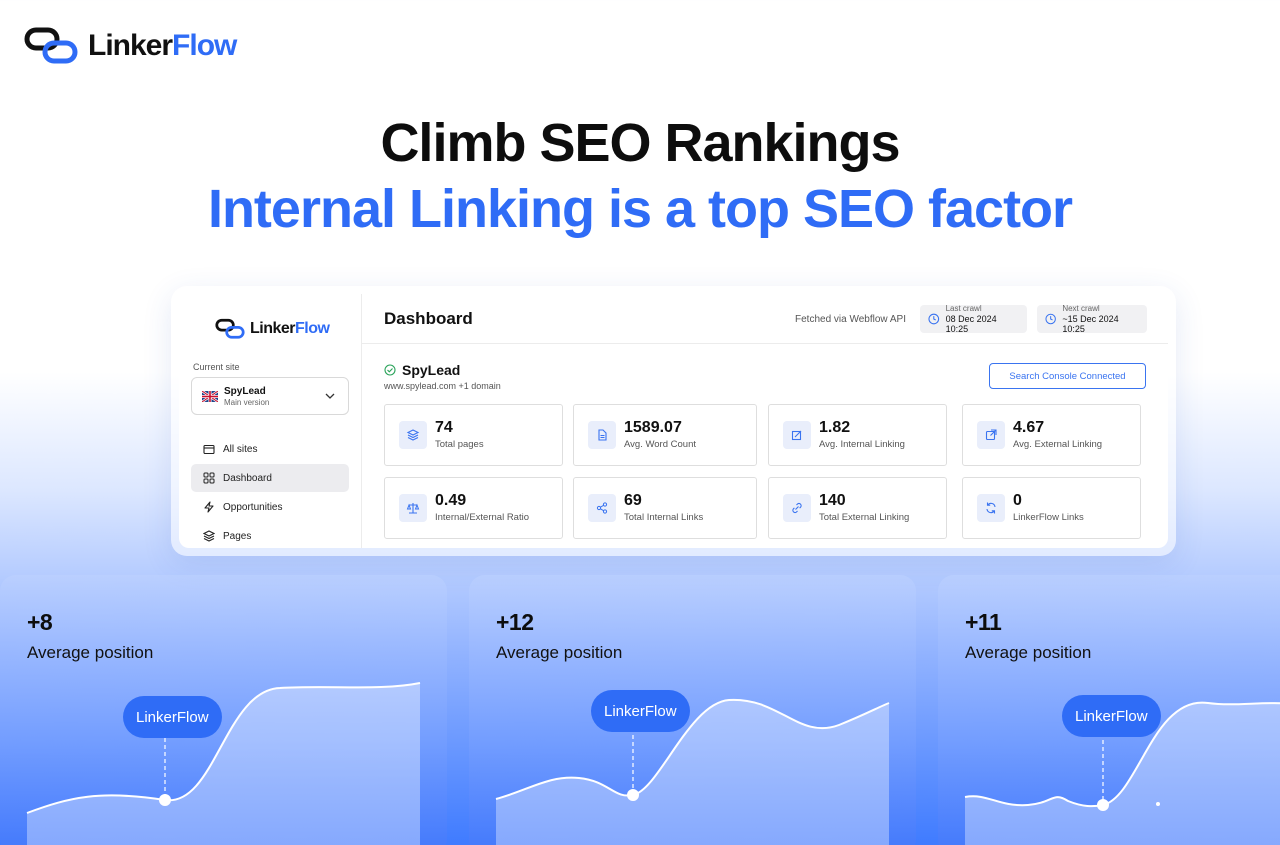  Describe the element at coordinates (602, 508) in the screenshot. I see `share-icon` at that location.